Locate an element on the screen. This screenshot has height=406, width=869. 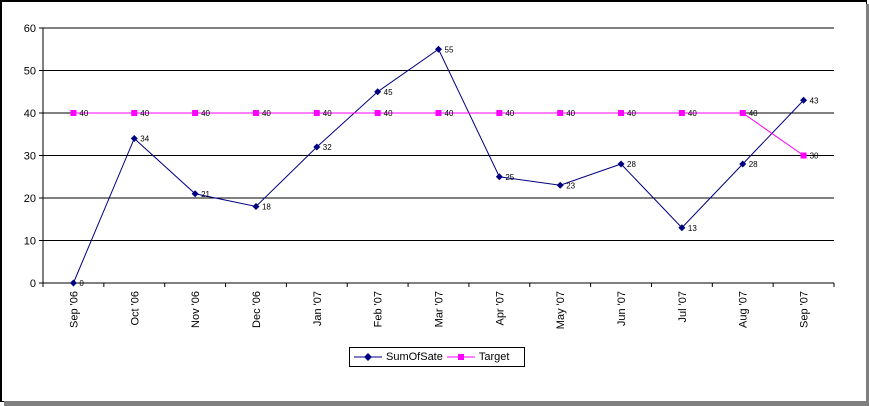
x-tick-label: Aug '07 is located at coordinates (744, 309).